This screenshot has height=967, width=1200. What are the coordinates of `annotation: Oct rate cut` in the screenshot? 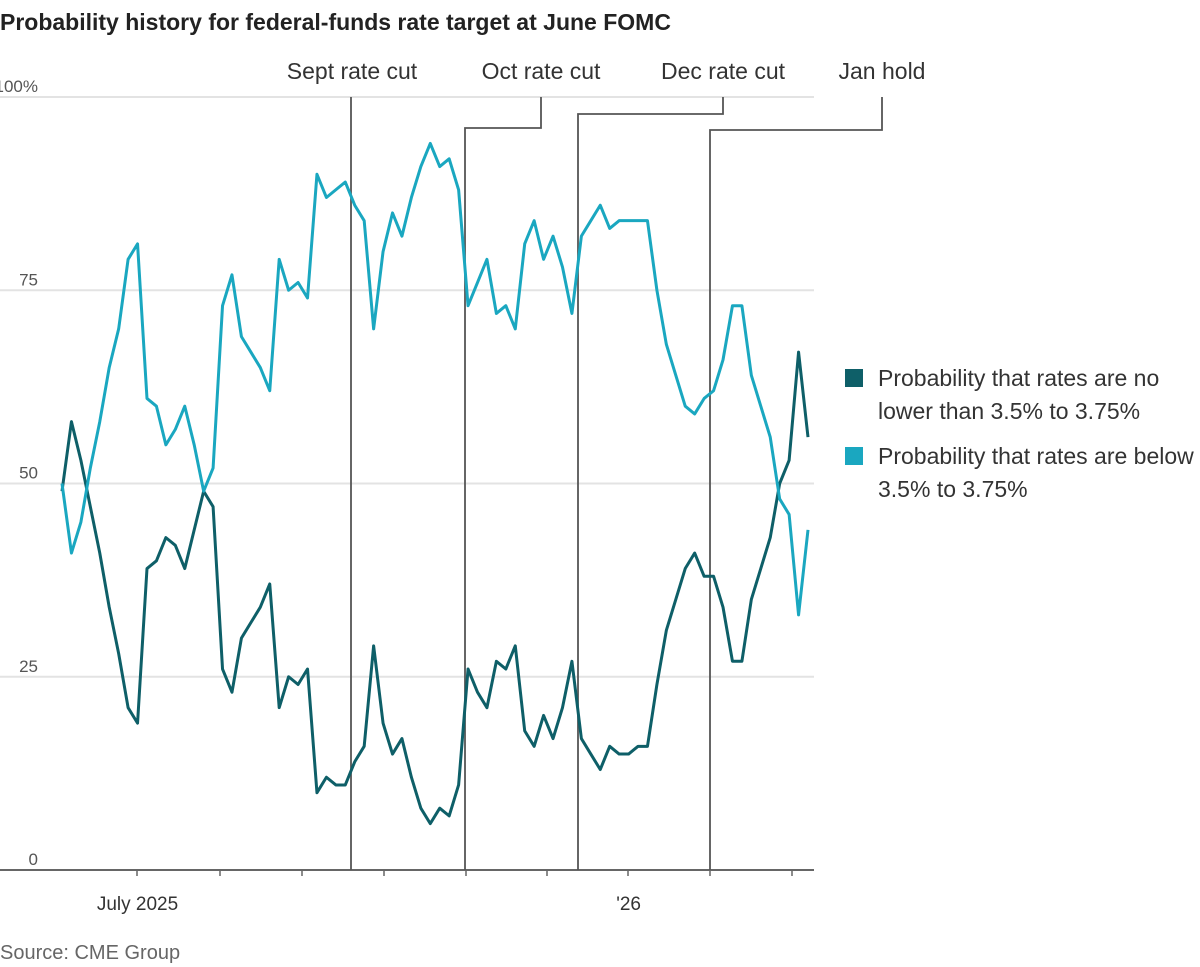 It's located at (541, 71).